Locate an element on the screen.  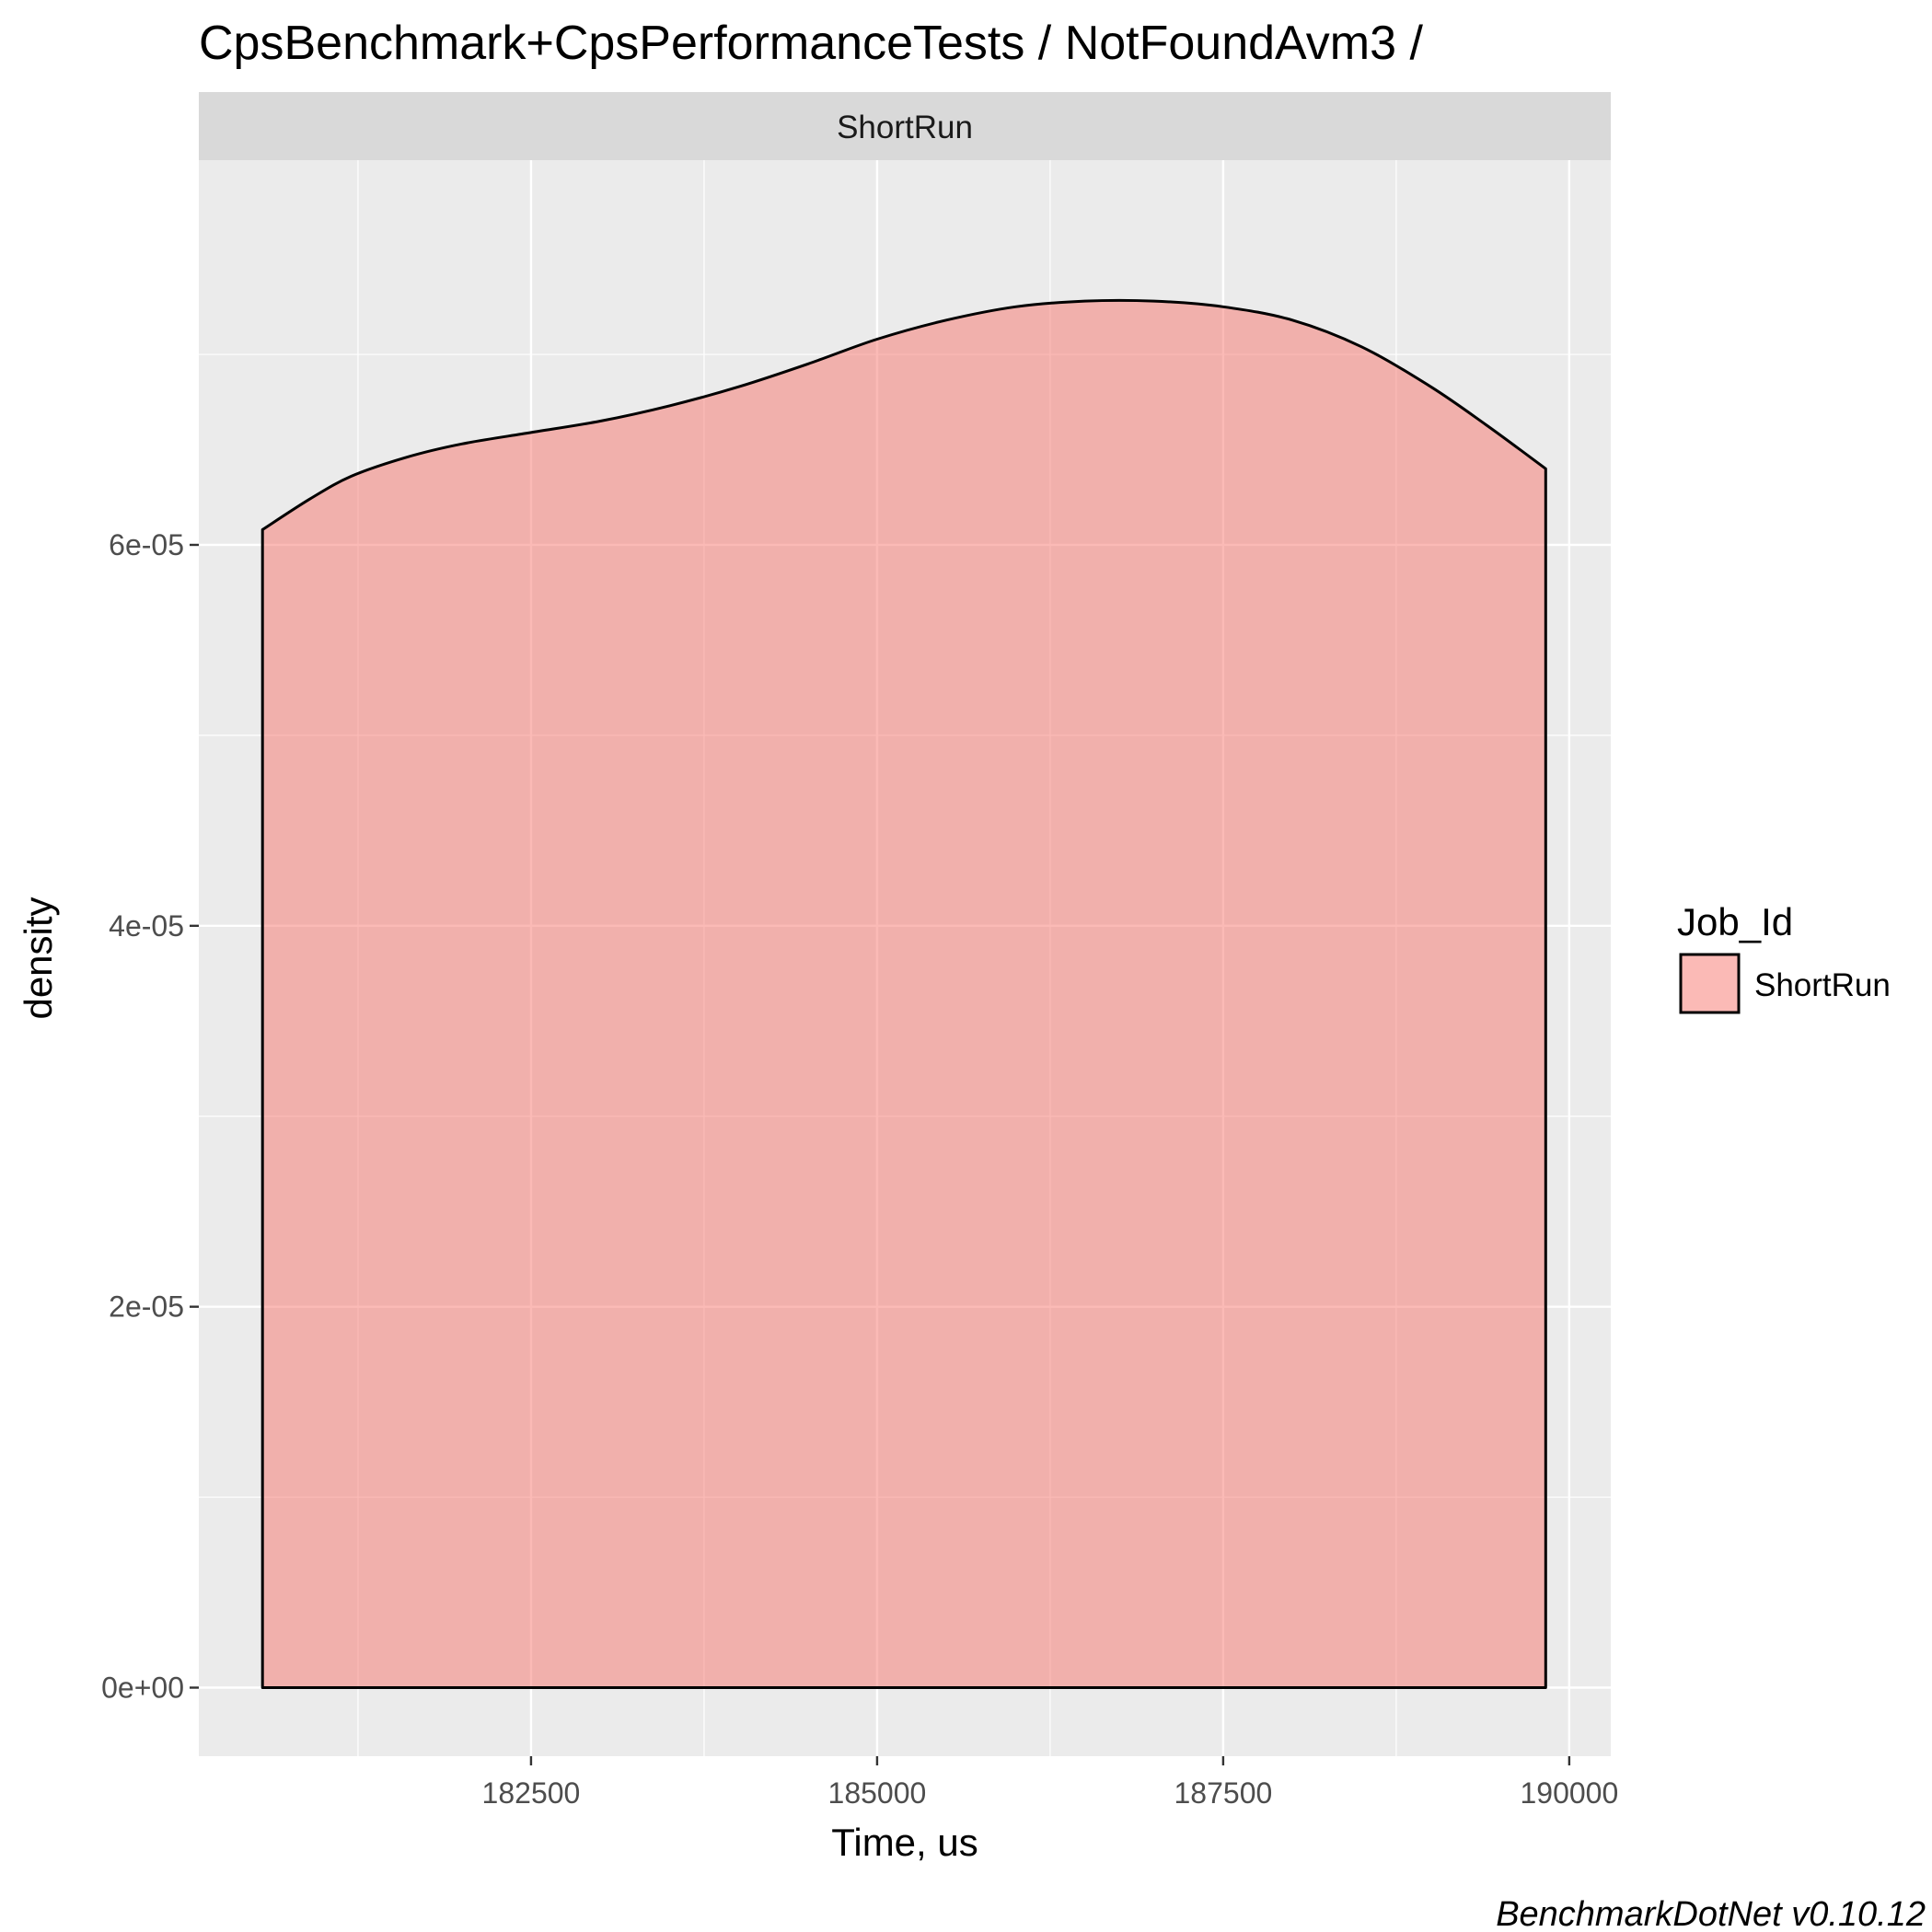
x-axis-title: Time, us is located at coordinates (905, 1843).